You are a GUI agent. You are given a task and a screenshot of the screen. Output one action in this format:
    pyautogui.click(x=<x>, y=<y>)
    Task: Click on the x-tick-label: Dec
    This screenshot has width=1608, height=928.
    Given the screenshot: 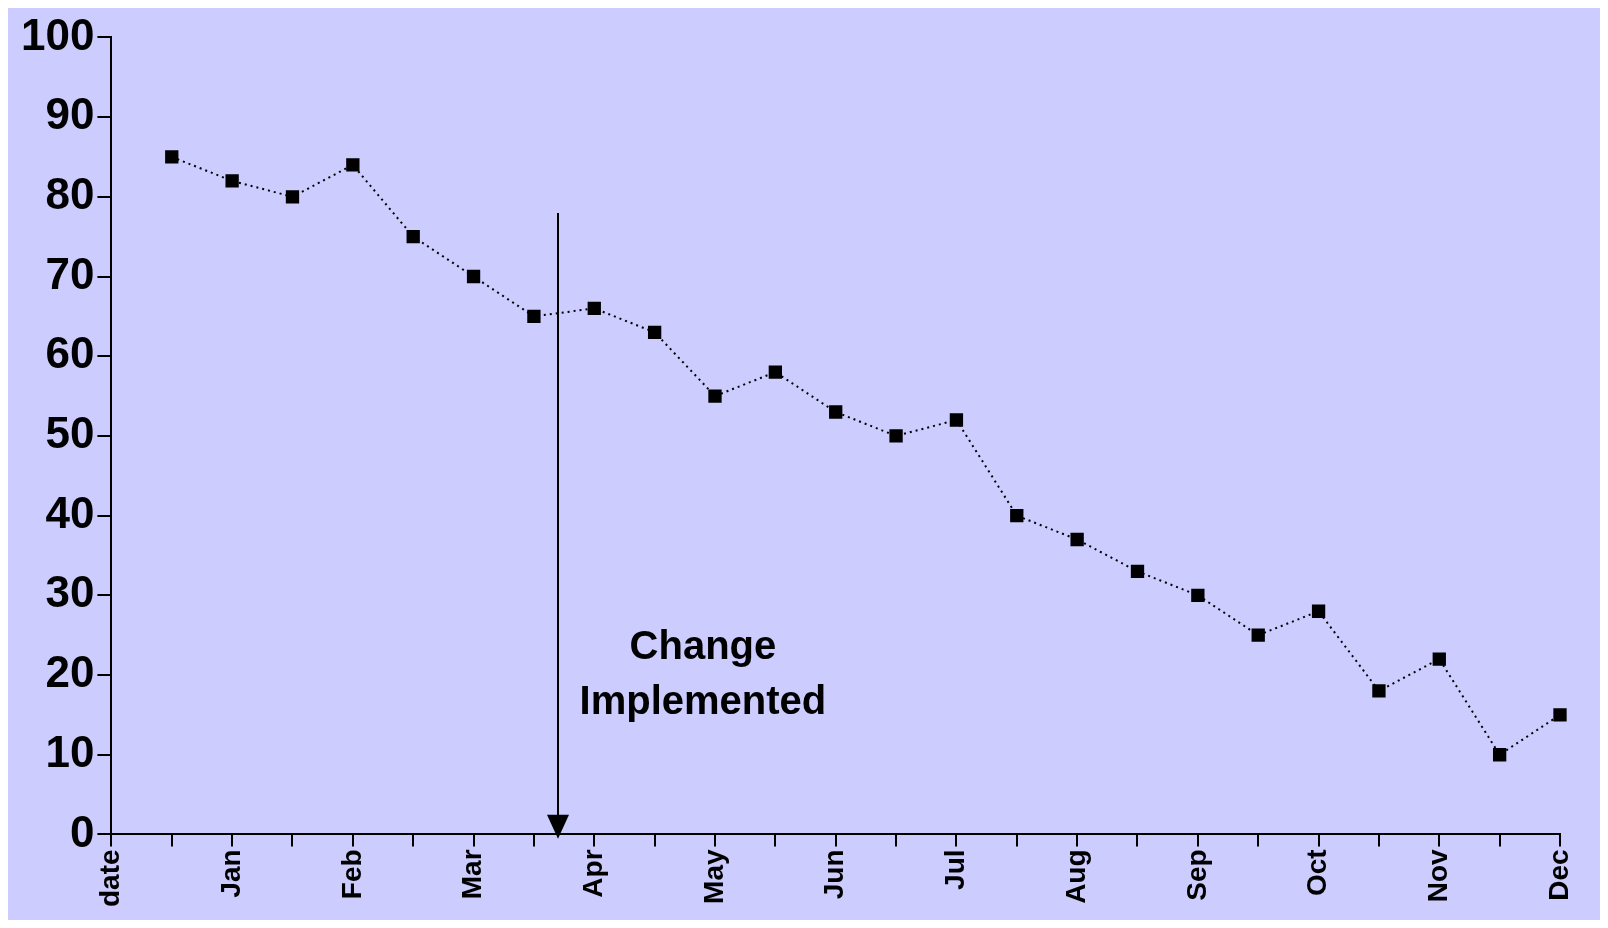 What is the action you would take?
    pyautogui.click(x=1558, y=875)
    